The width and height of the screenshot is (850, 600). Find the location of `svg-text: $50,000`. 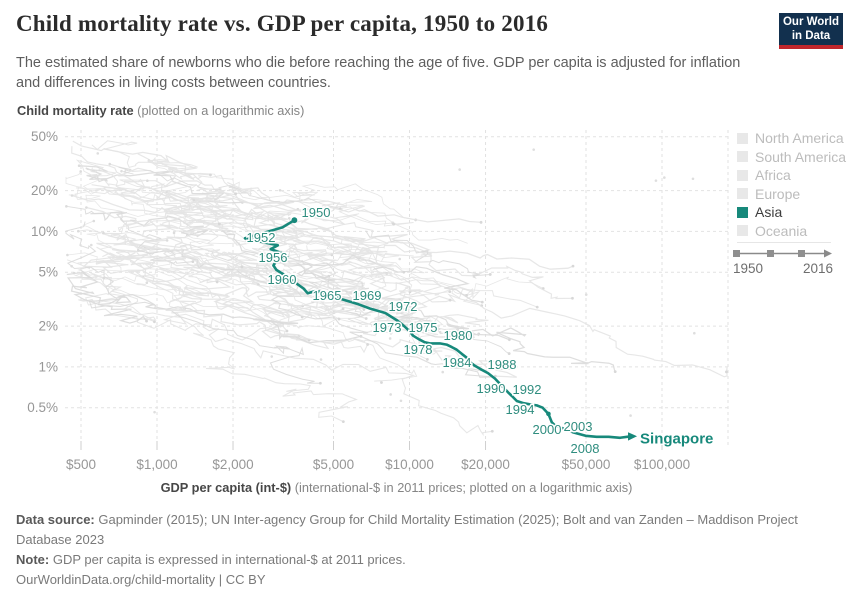

svg-text: $50,000 is located at coordinates (586, 464).